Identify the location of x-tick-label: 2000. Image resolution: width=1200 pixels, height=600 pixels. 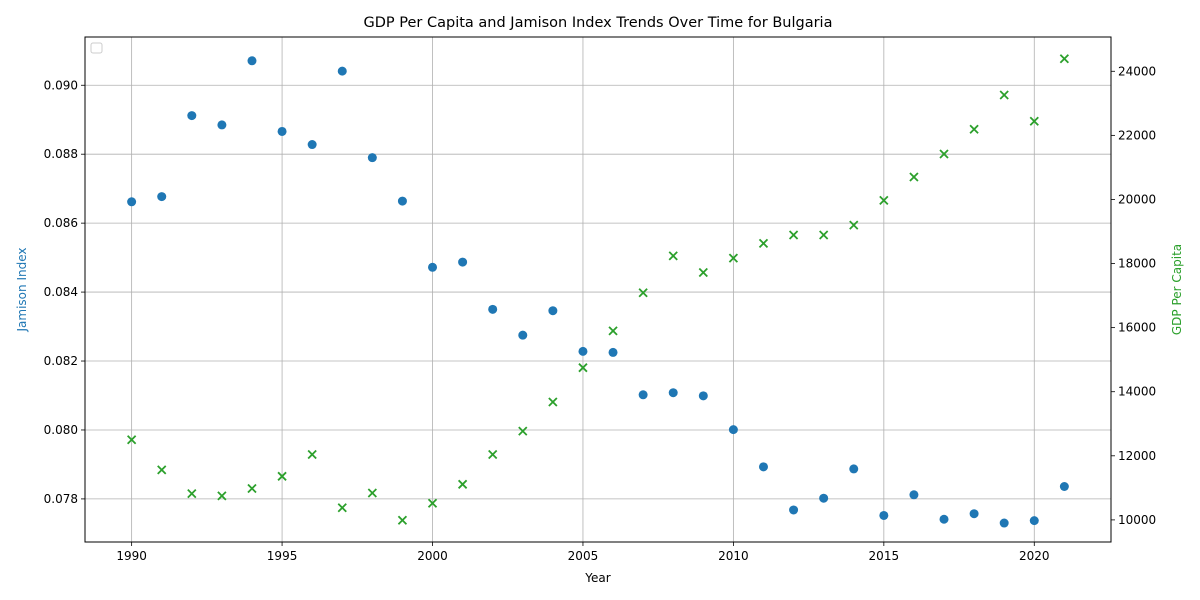
(432, 556).